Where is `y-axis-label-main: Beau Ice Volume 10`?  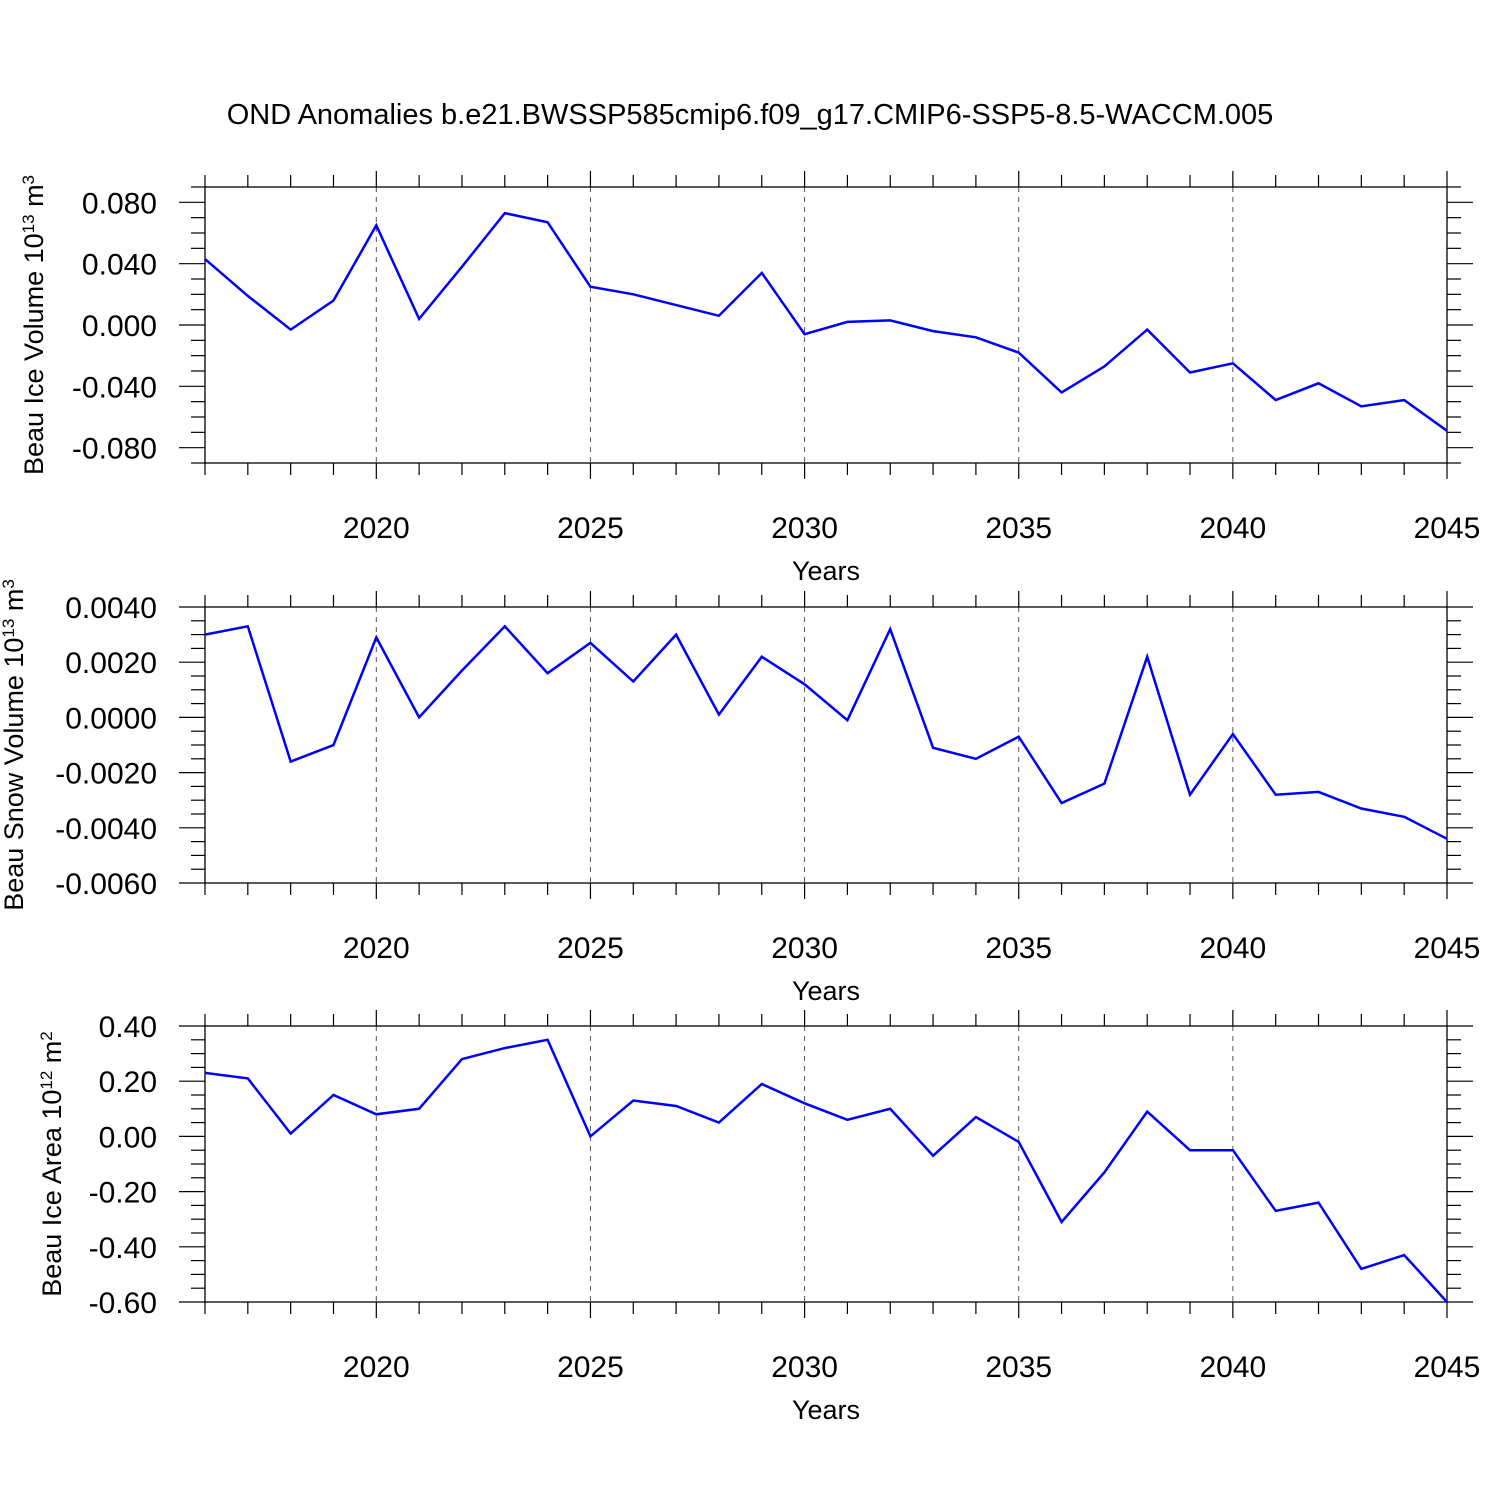 y-axis-label-main: Beau Ice Volume 10 is located at coordinates (34, 354).